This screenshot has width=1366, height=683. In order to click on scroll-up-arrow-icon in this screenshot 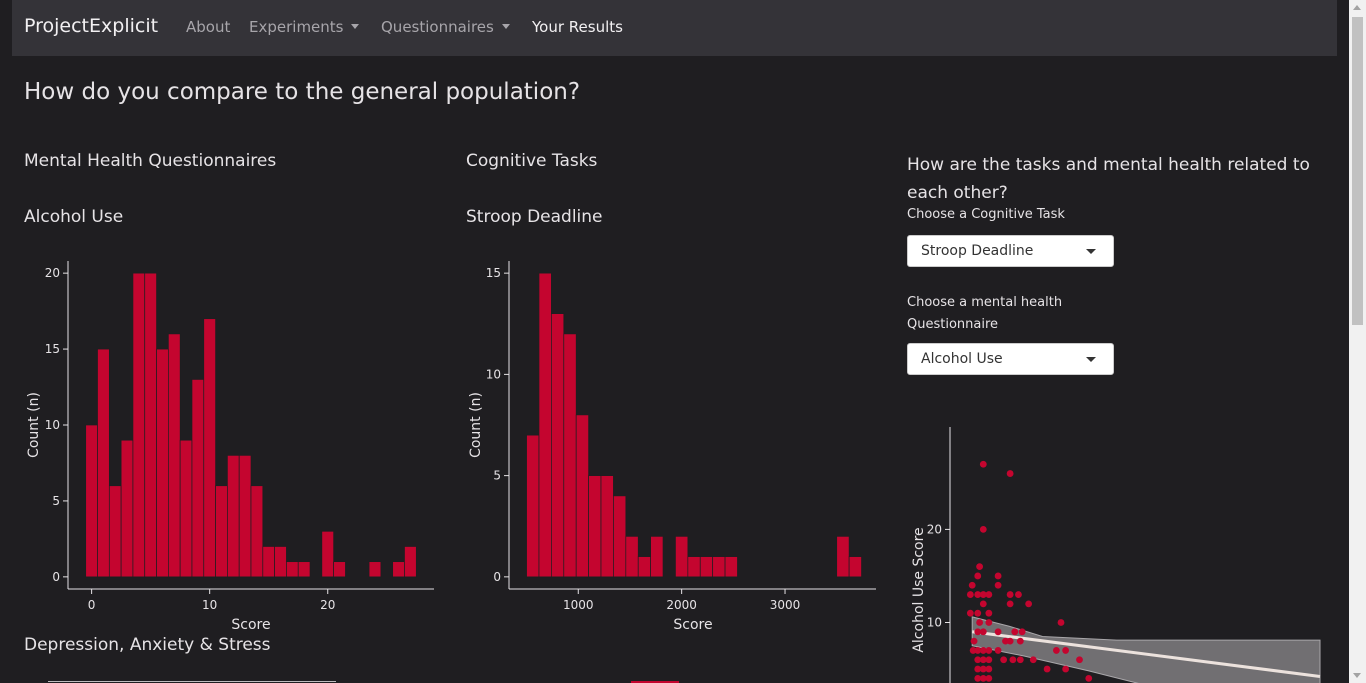, I will do `click(1357, 7)`.